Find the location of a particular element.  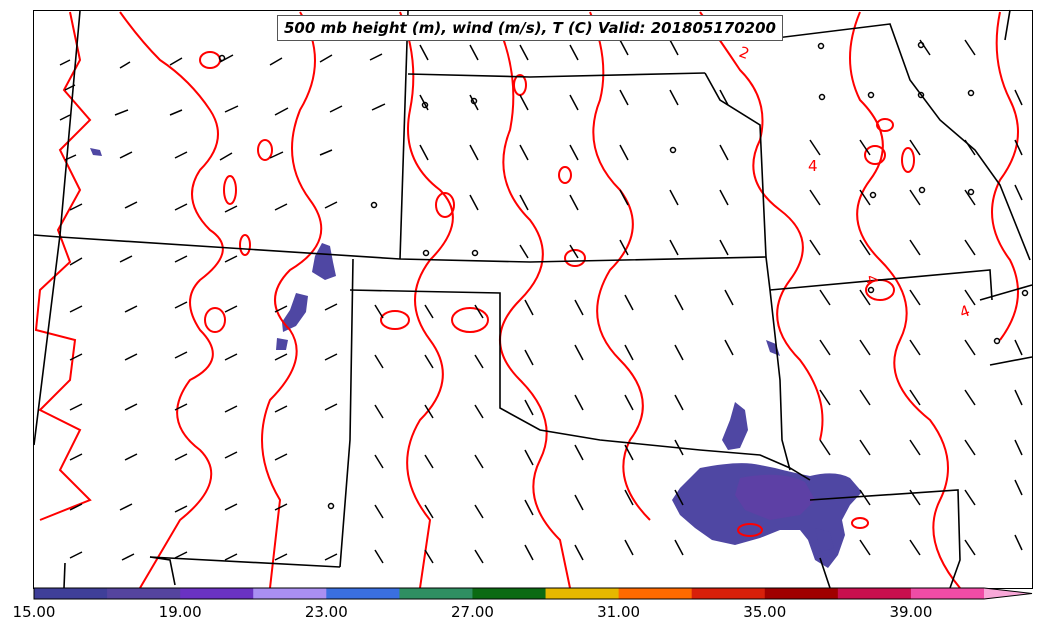

colorbar is located at coordinates (533, 593).